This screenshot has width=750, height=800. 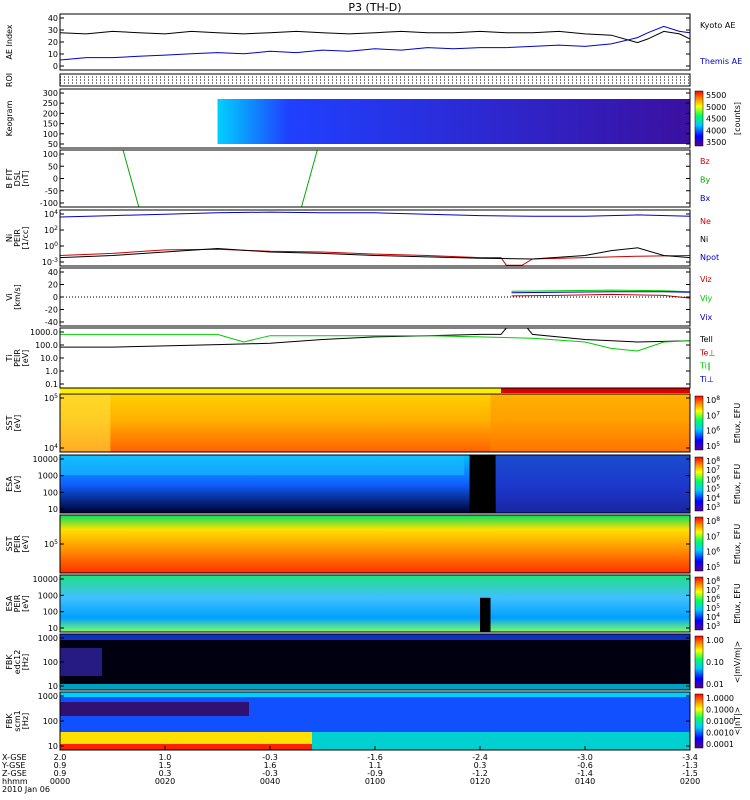 I want to click on yticklabel-bfit-1: -50, so click(x=51, y=191).